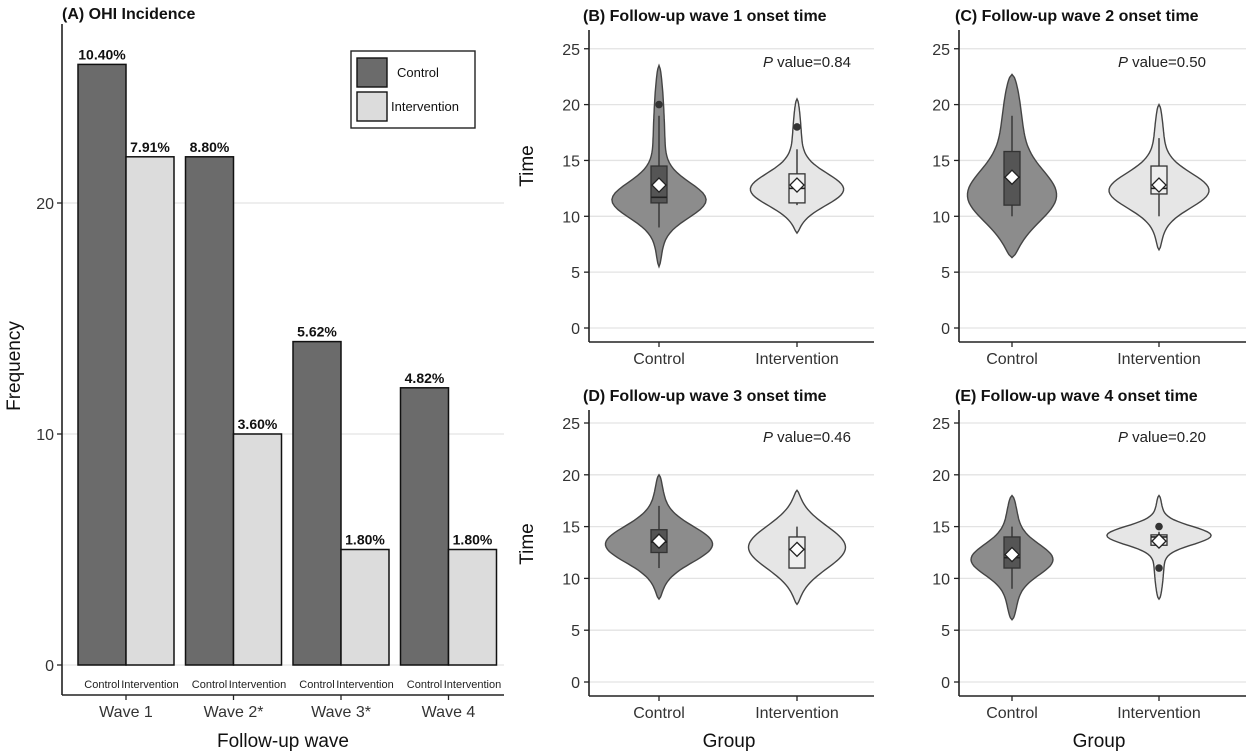 The height and width of the screenshot is (754, 1256). I want to click on bar-data-label: 5.62%, so click(317, 332).